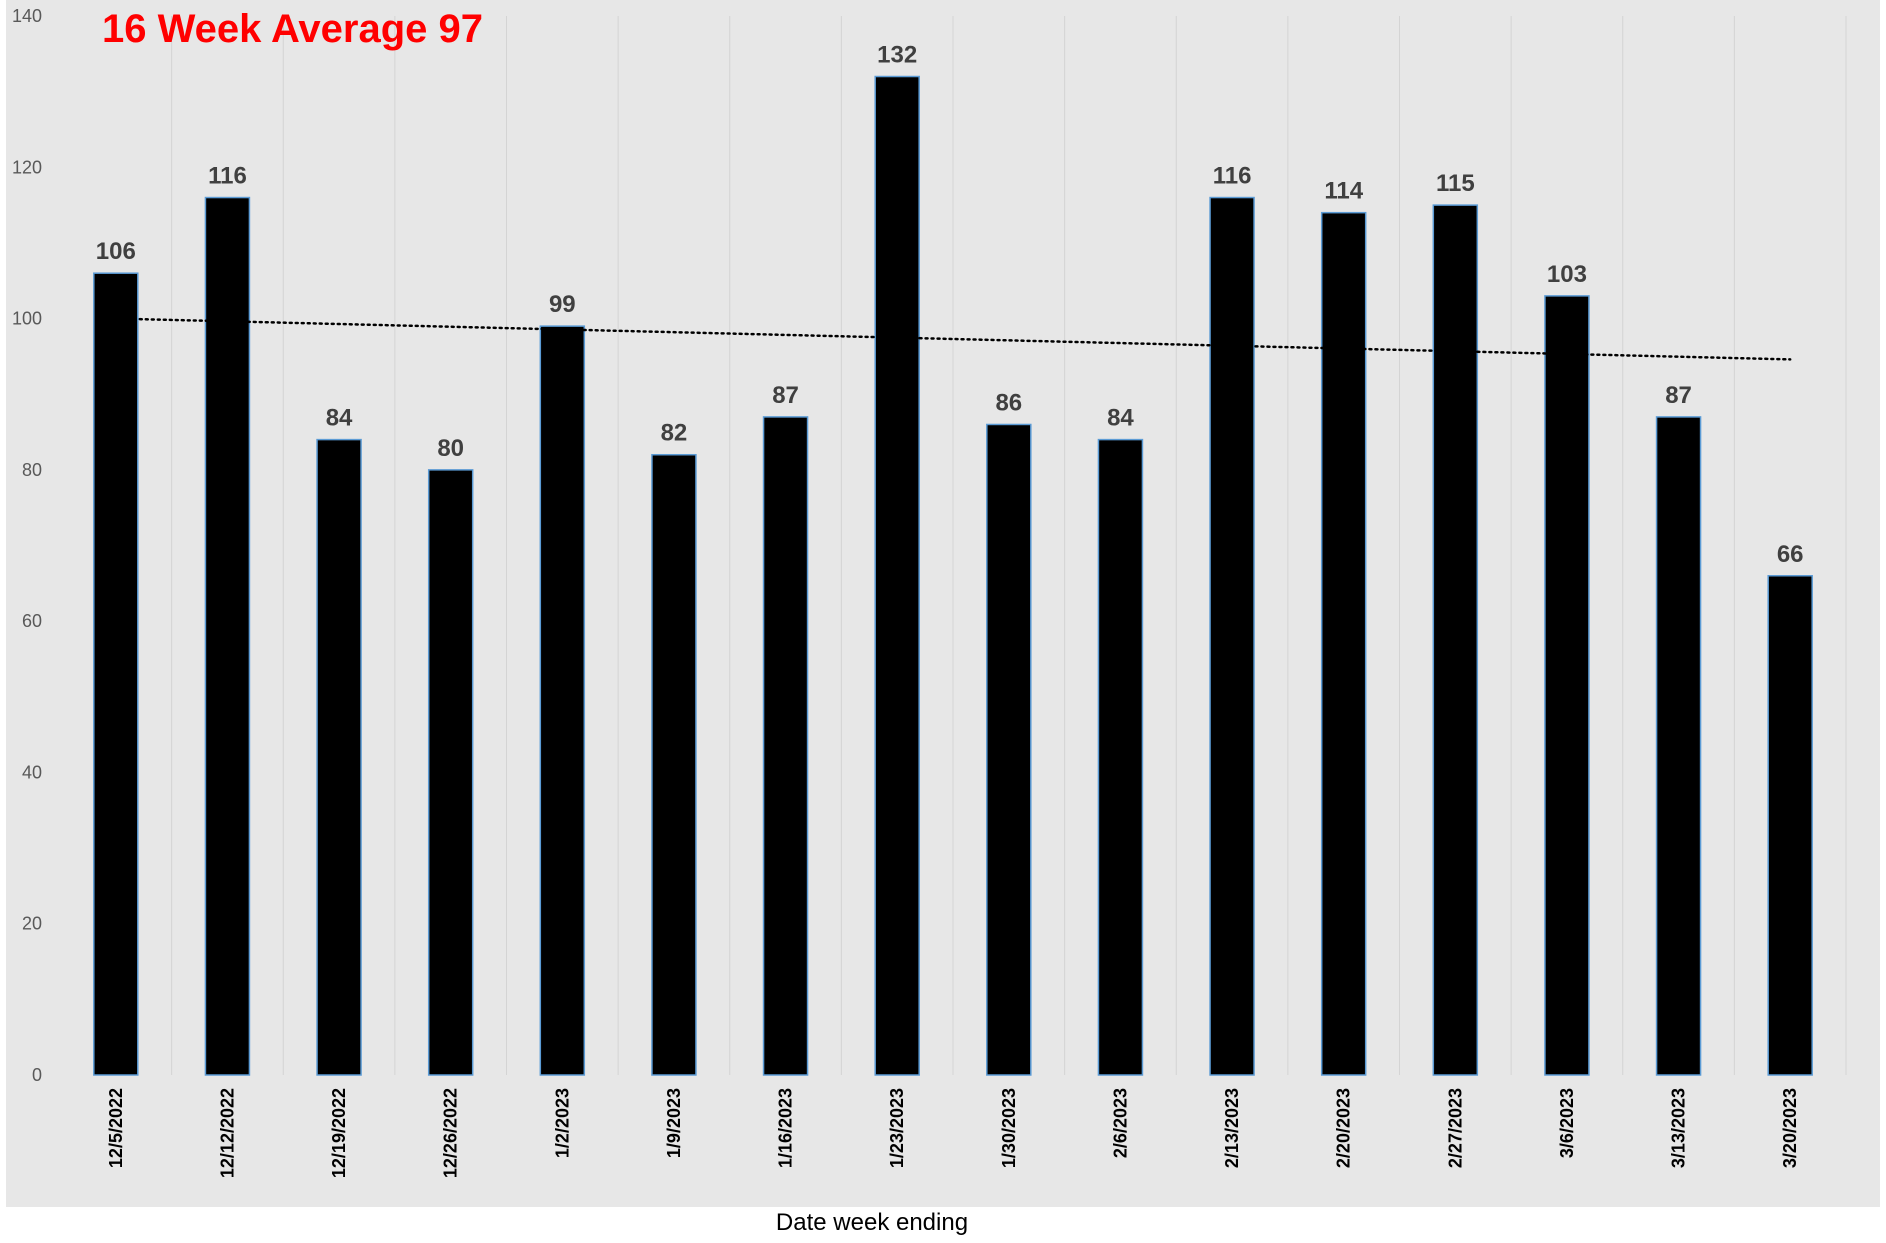  Describe the element at coordinates (32, 621) in the screenshot. I see `y-tick-label: 60` at that location.